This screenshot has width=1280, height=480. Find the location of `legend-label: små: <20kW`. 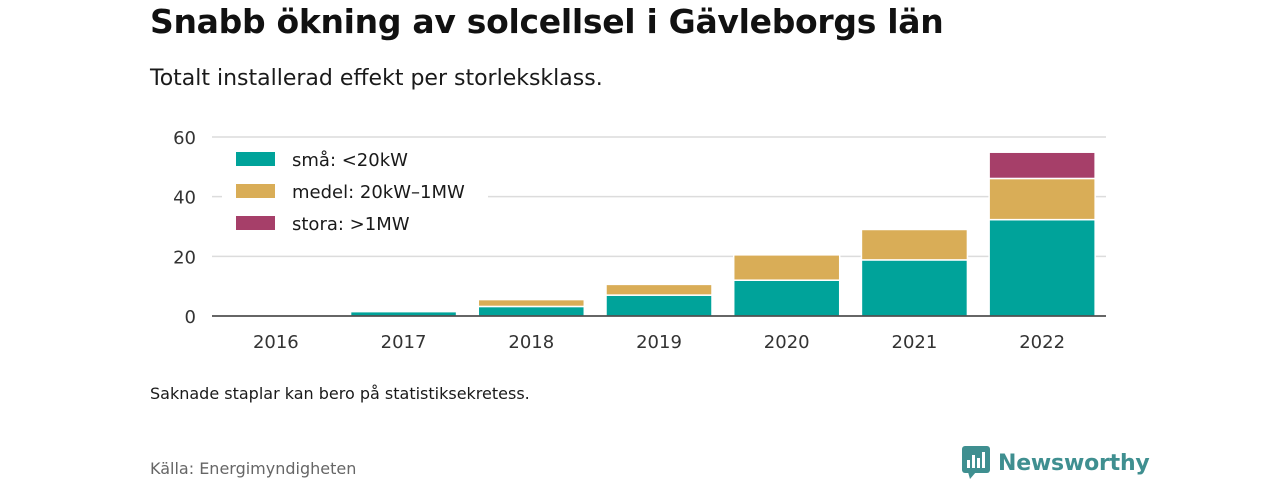

legend-label: små: <20kW is located at coordinates (350, 160).